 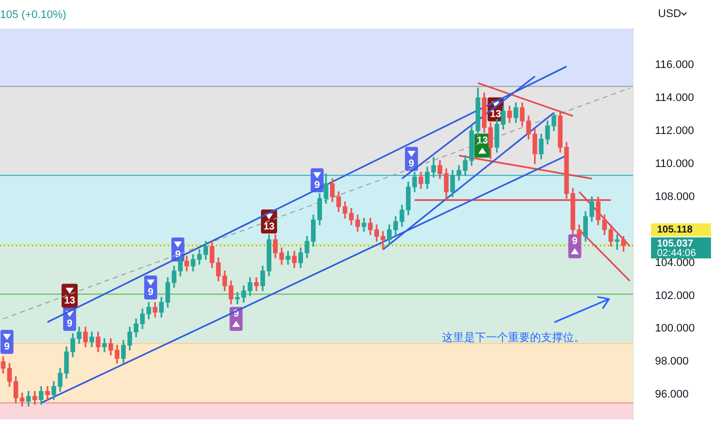 I want to click on y-tick-label: 98.000, so click(x=672, y=362).